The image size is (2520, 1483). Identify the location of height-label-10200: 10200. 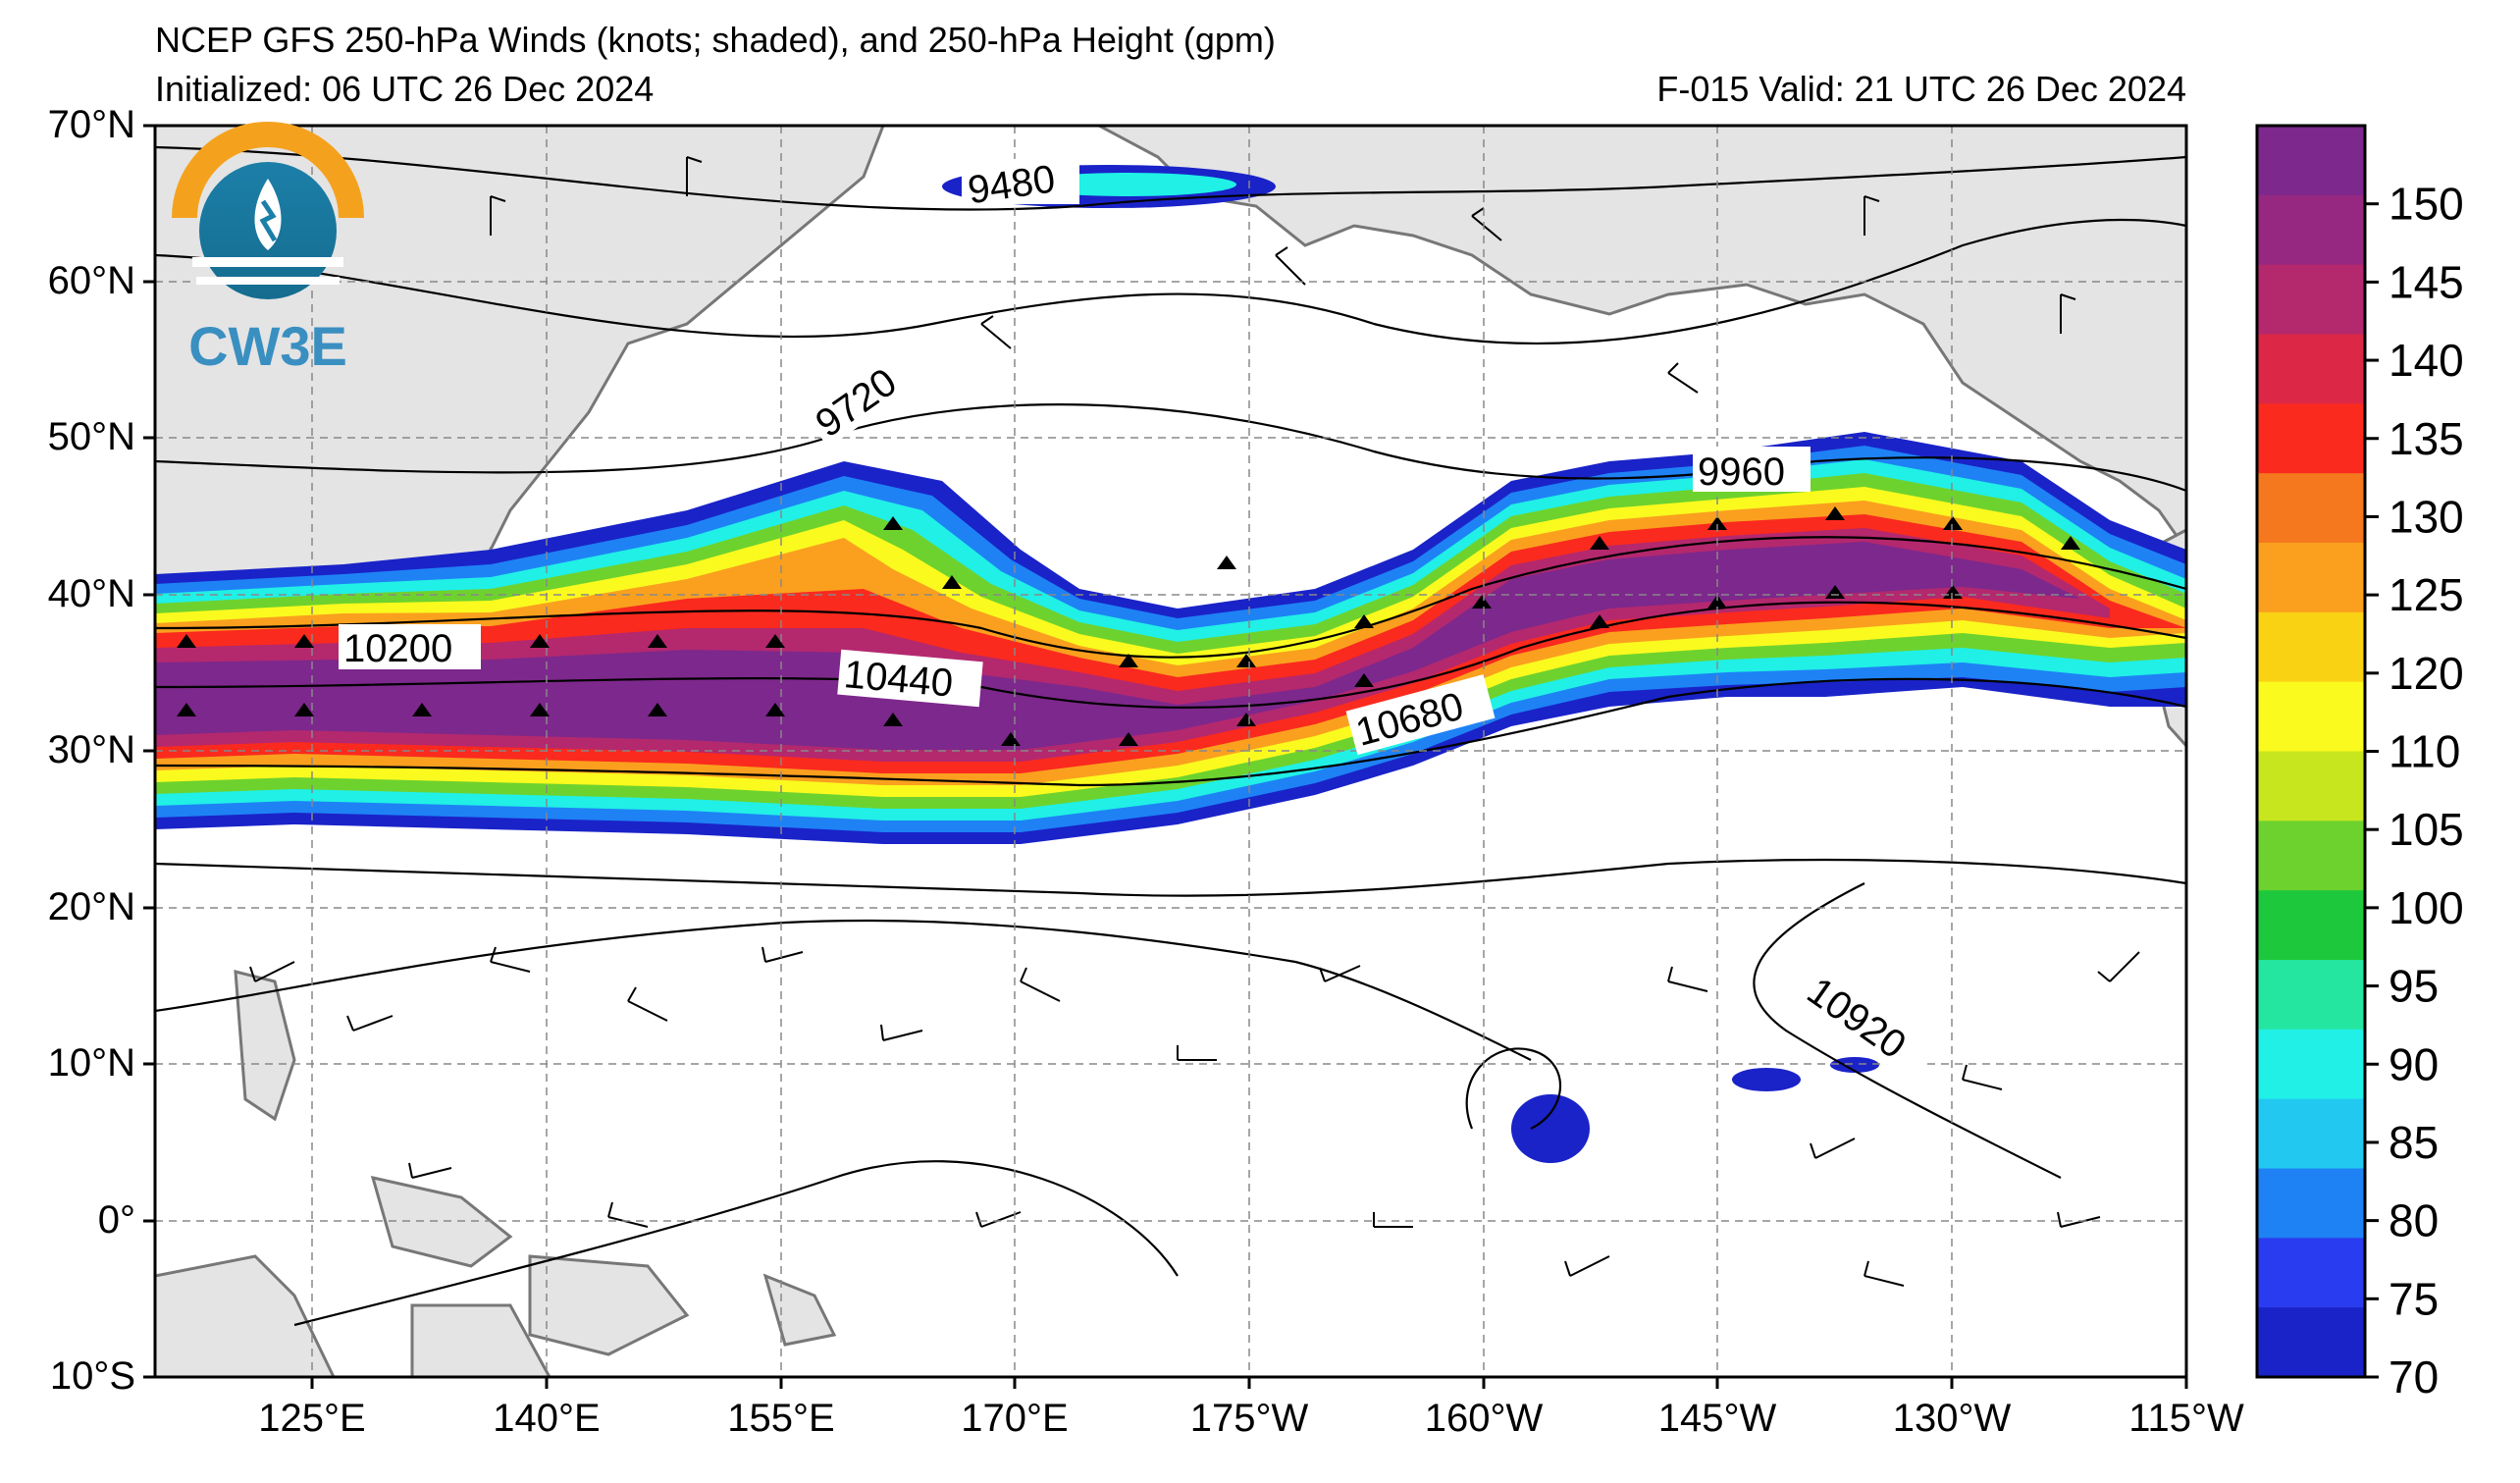
(397, 649).